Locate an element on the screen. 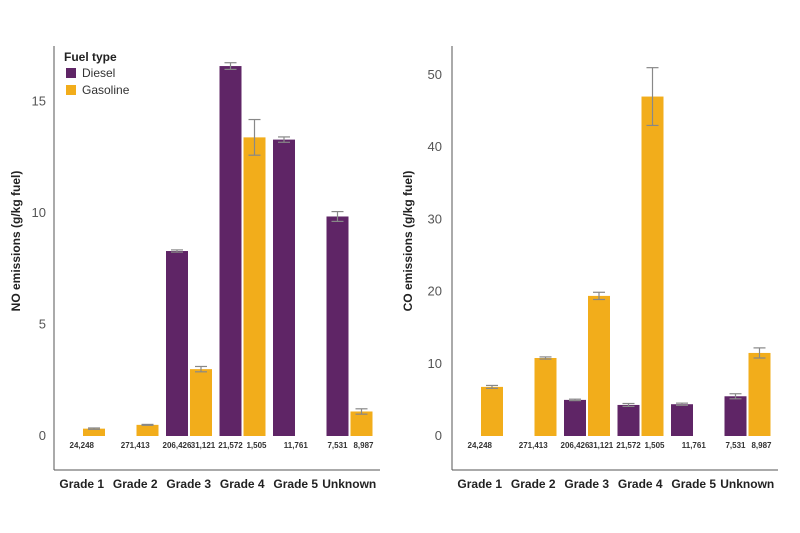 This screenshot has width=800, height=533. y-tick-label: 15 is located at coordinates (39, 101).